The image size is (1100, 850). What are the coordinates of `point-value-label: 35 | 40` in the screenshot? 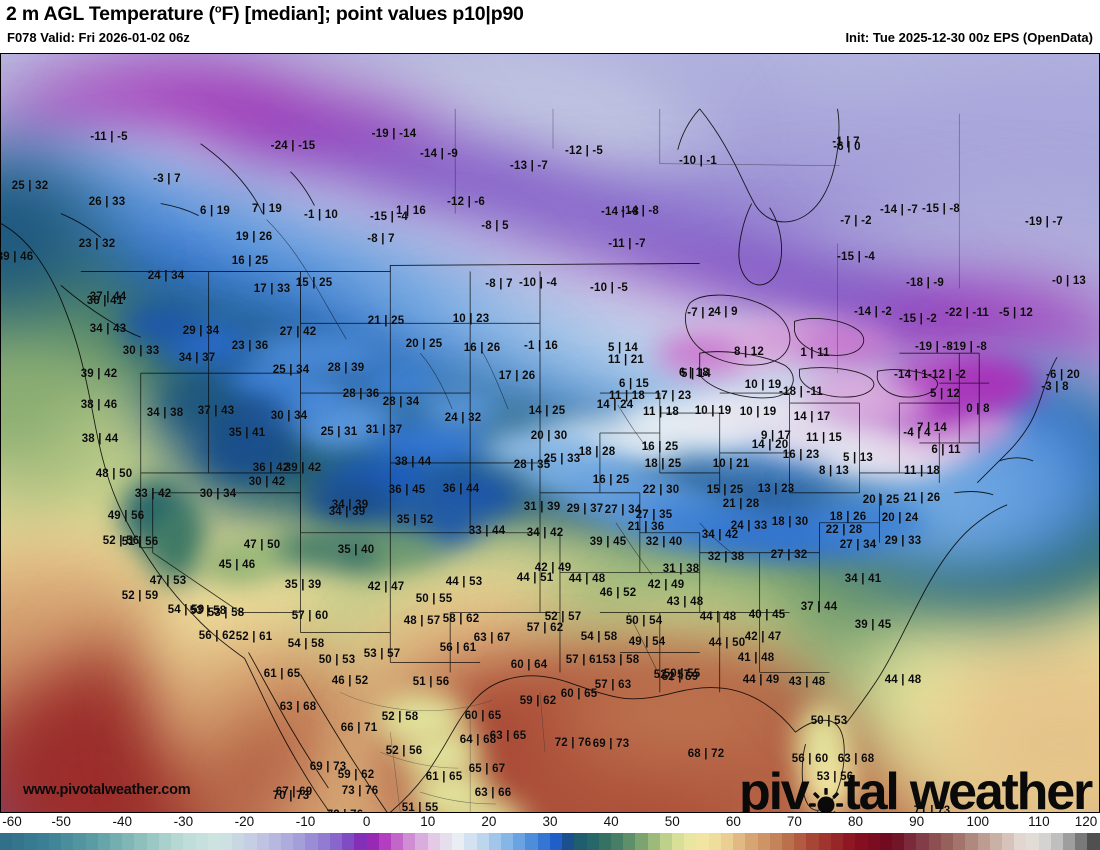 It's located at (356, 550).